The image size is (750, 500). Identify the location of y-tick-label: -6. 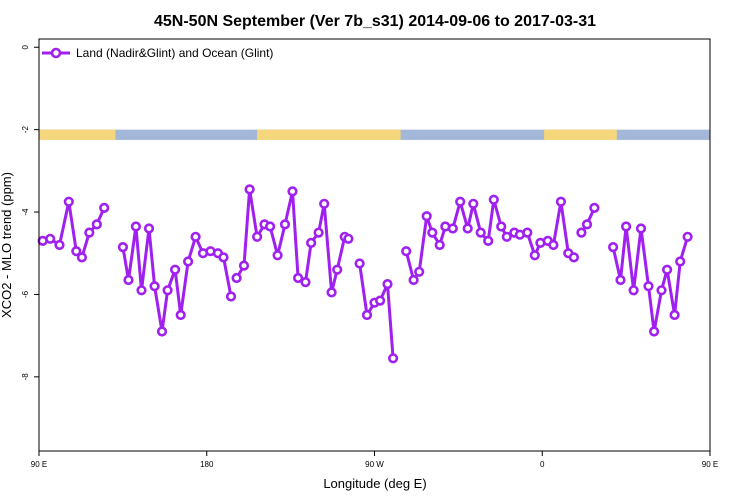
(25, 294).